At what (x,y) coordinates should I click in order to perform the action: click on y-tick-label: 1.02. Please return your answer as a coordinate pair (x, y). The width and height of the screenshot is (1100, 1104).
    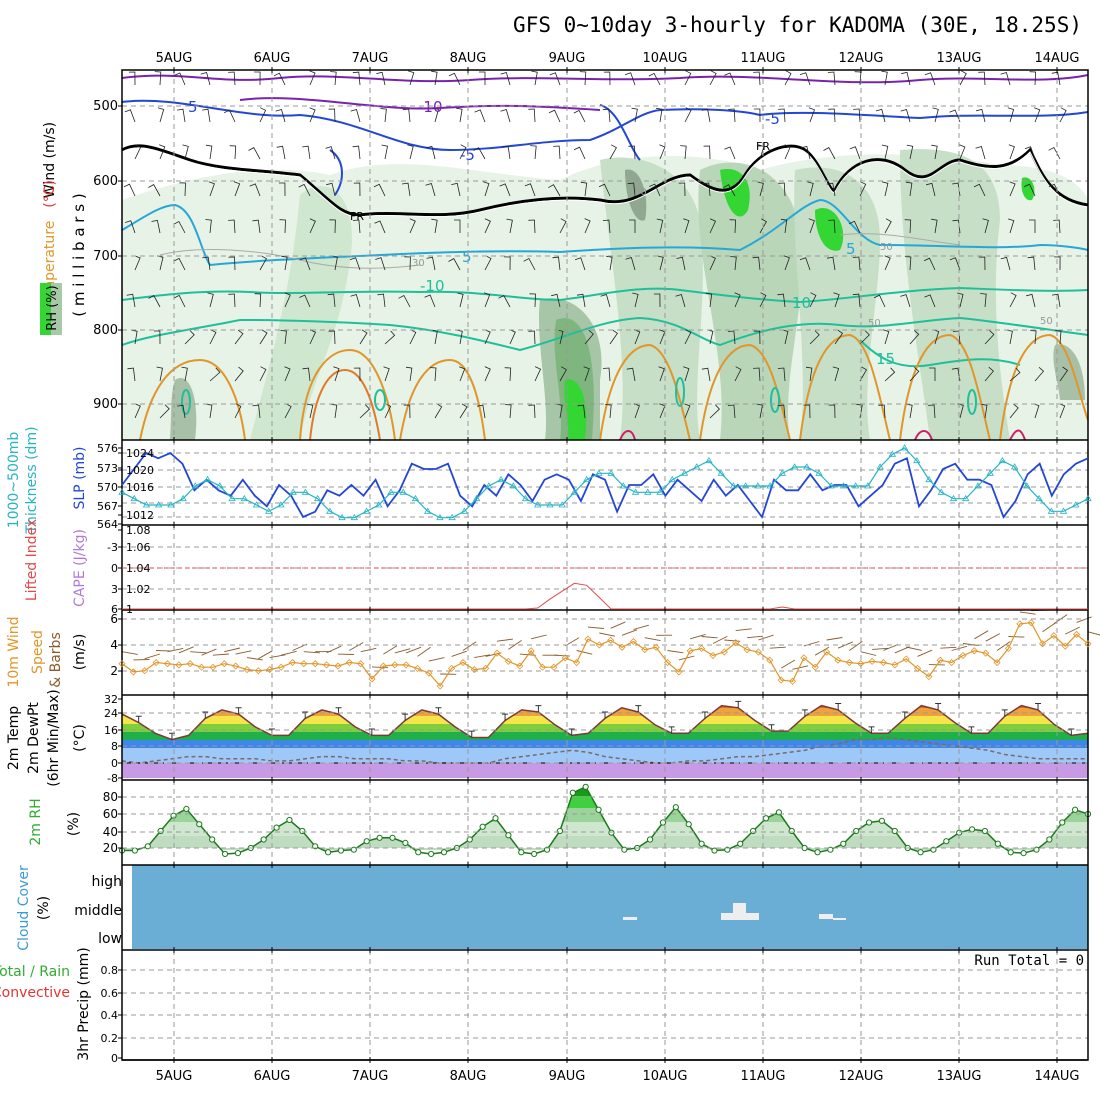
    Looking at the image, I should click on (138, 589).